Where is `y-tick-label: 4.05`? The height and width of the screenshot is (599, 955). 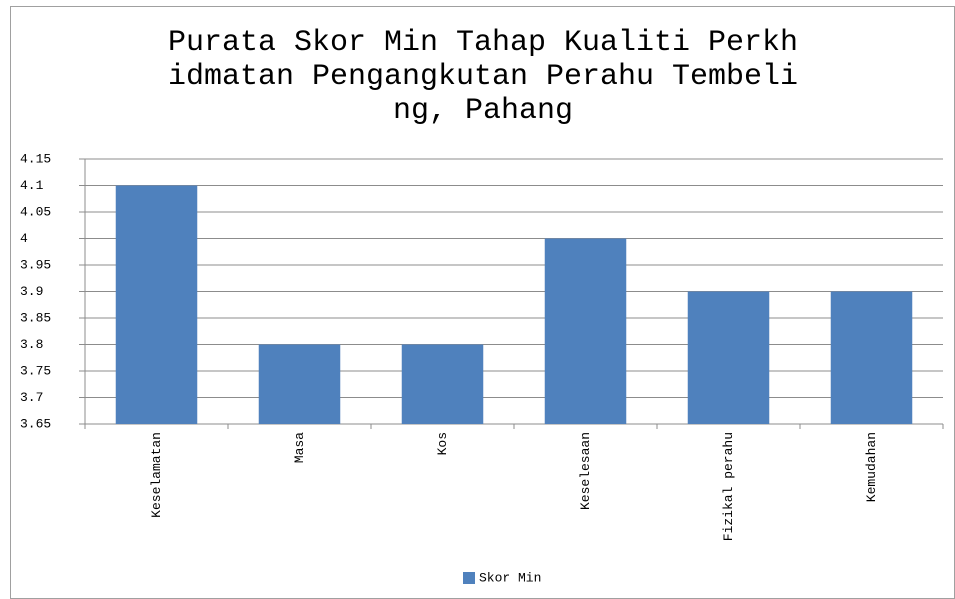
y-tick-label: 4.05 is located at coordinates (35, 211).